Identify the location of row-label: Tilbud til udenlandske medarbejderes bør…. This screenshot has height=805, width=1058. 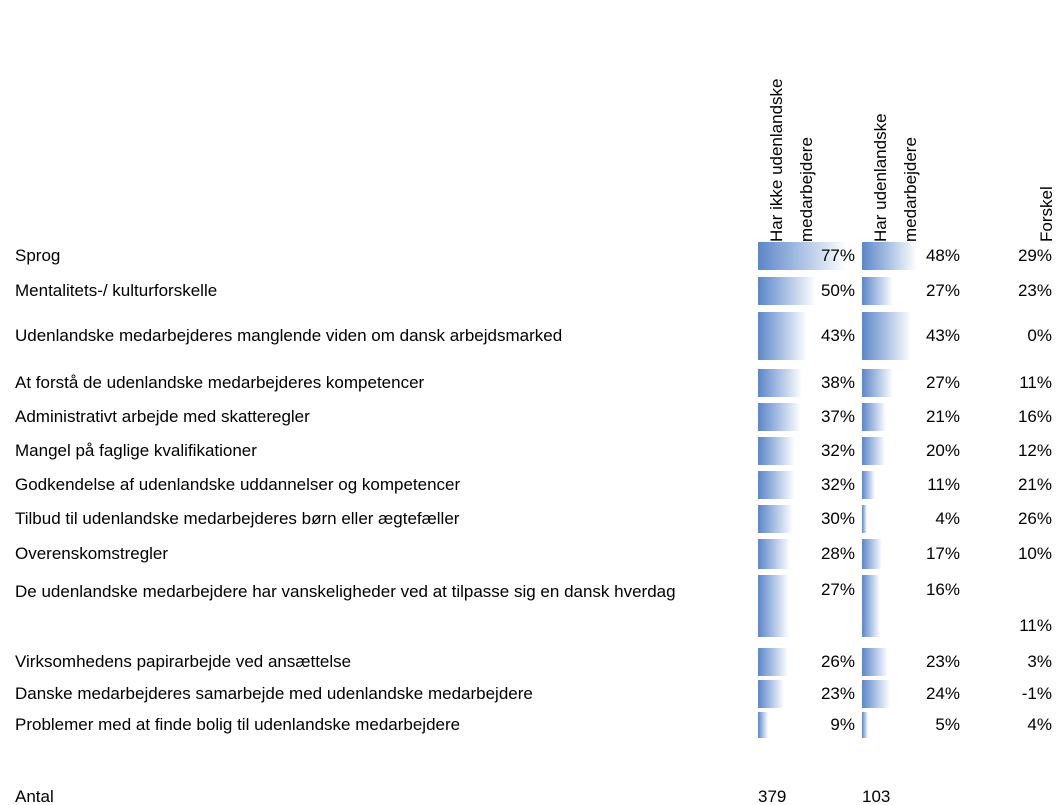
(237, 518).